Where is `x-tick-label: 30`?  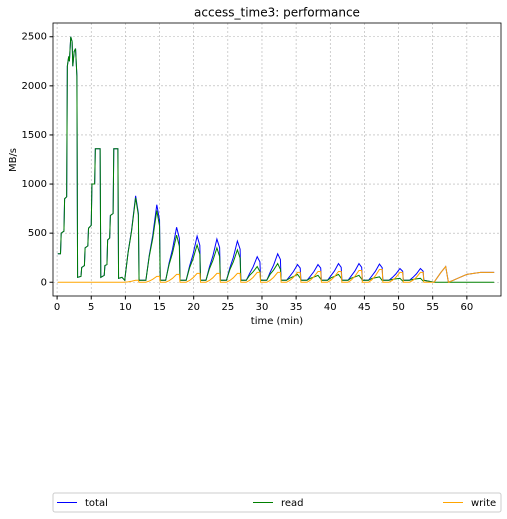 x-tick-label: 30 is located at coordinates (262, 307).